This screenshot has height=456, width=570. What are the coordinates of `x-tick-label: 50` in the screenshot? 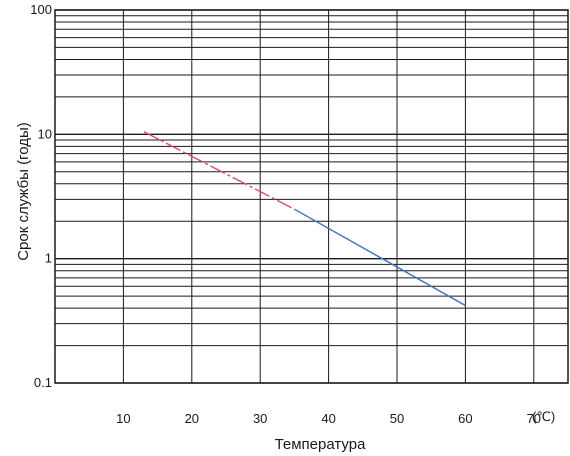 It's located at (397, 418).